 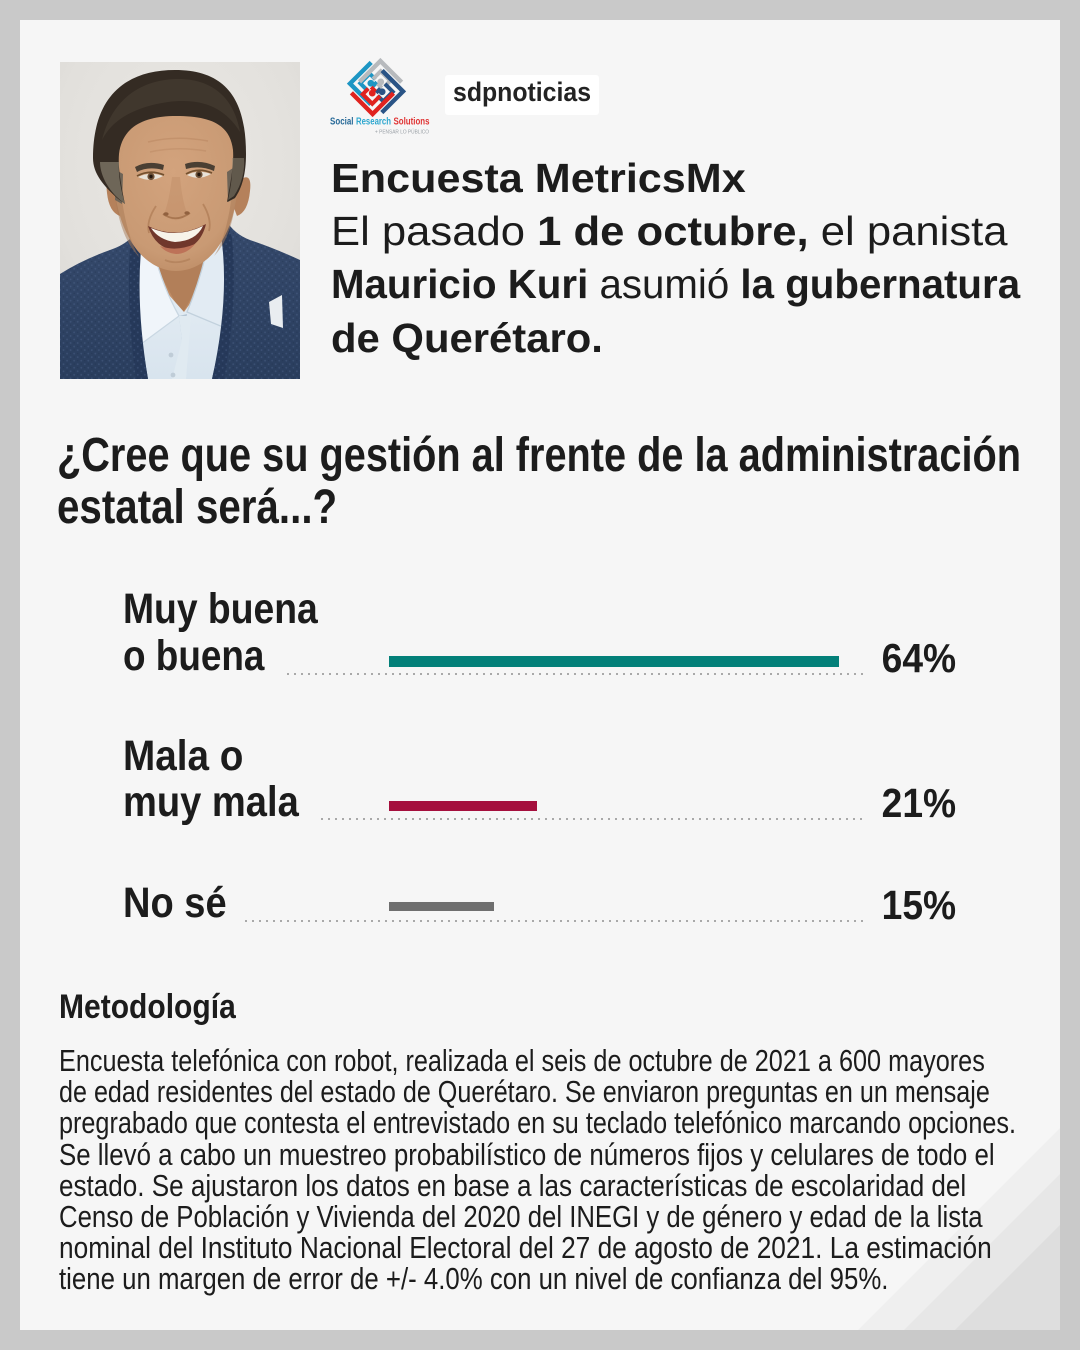 What do you see at coordinates (342, 122) in the screenshot?
I see `svg-text: Social` at bounding box center [342, 122].